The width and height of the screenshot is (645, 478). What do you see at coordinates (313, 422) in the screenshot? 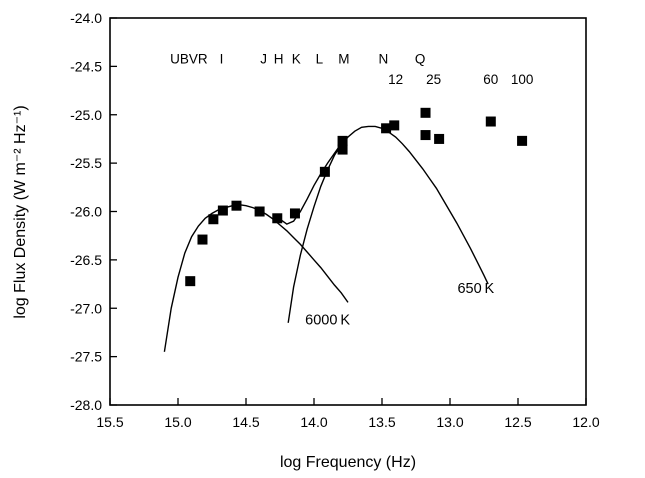
I see `x-tick-label: 14.0` at bounding box center [313, 422].